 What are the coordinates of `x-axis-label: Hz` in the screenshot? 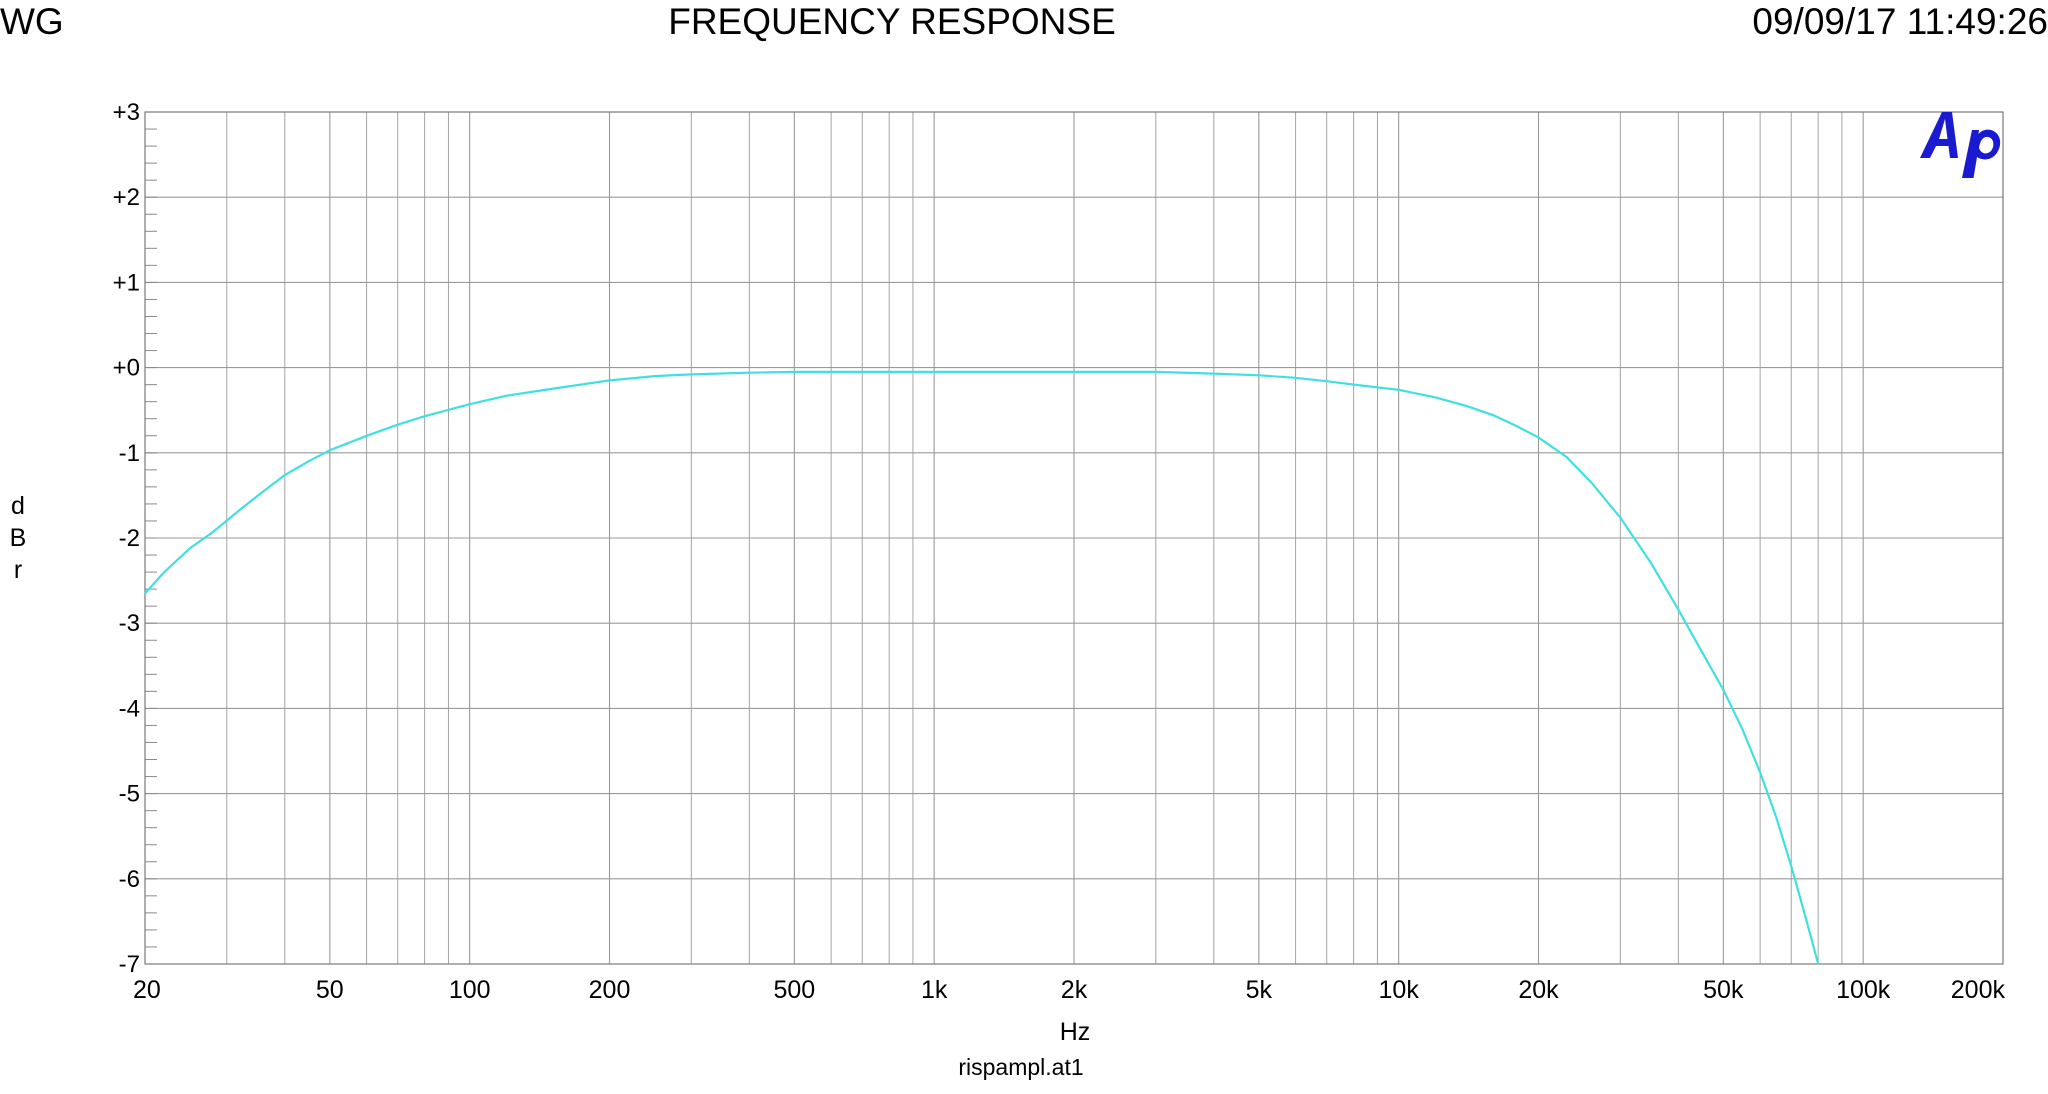 It's located at (1075, 1032).